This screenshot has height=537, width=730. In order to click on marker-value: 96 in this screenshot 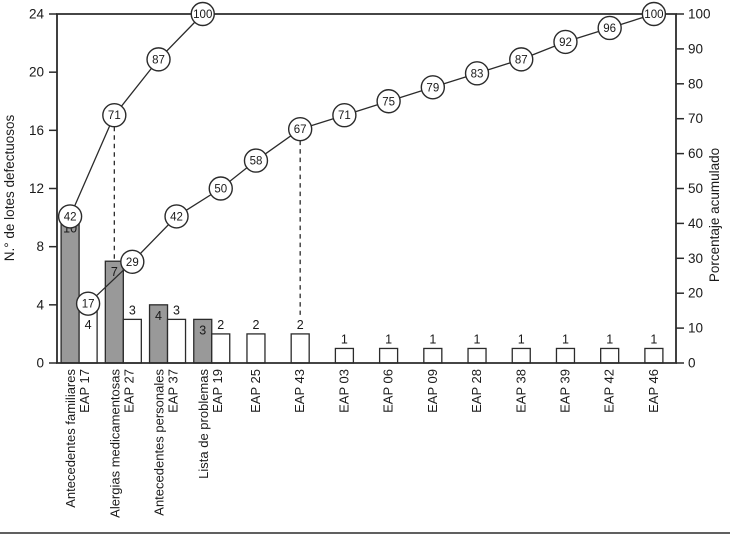, I will do `click(609, 29)`.